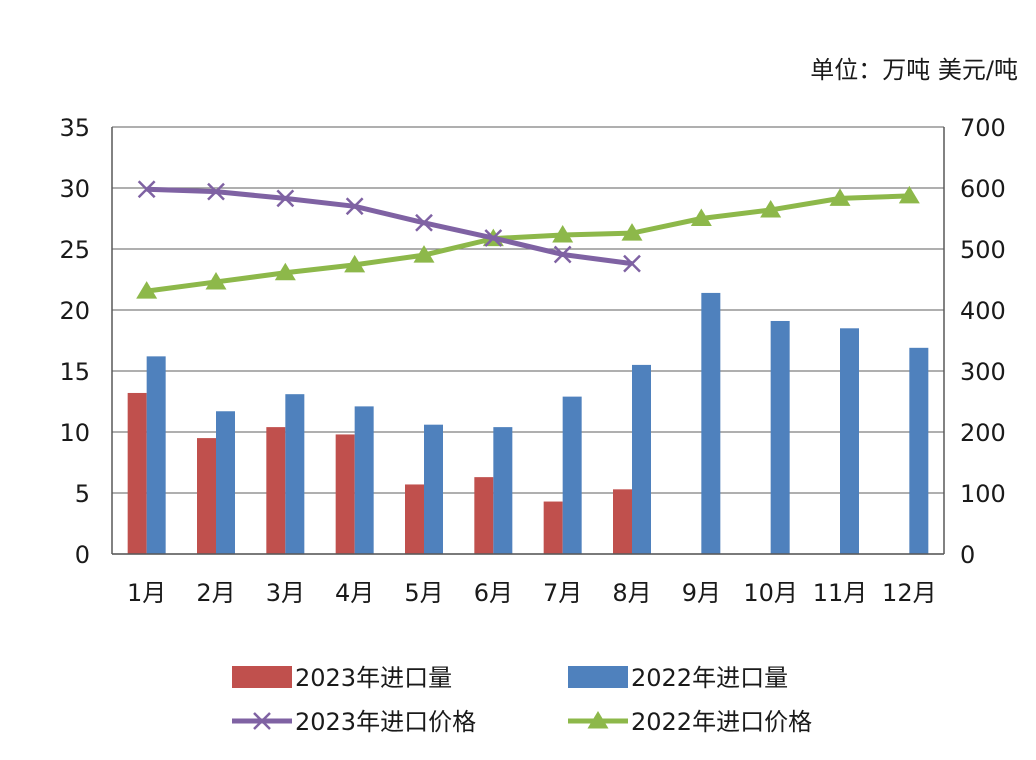 The height and width of the screenshot is (760, 1036). What do you see at coordinates (840, 593) in the screenshot?
I see `x-tick-label: 11月` at bounding box center [840, 593].